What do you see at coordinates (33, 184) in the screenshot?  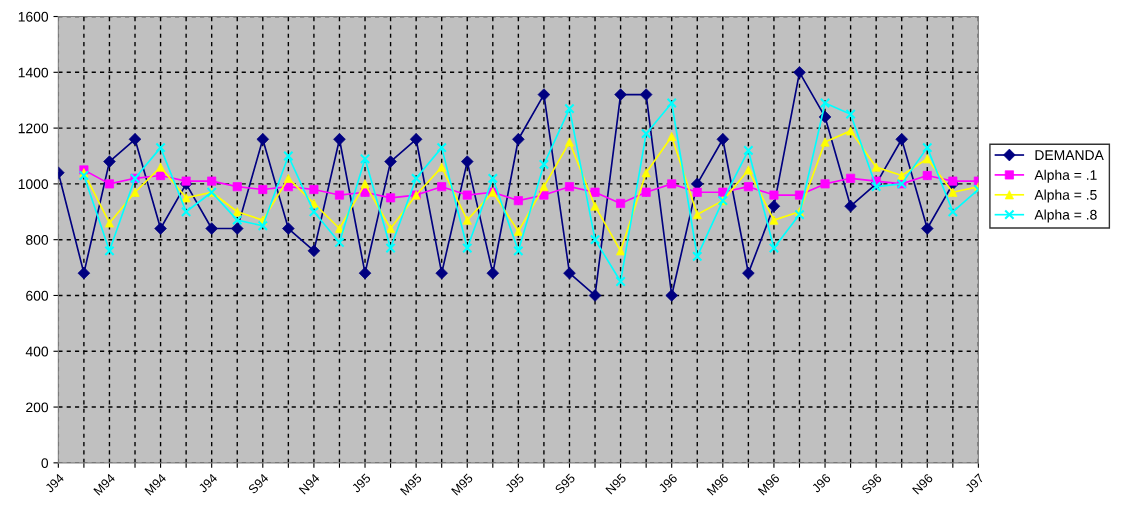 I see `y-tick-label: 1000` at bounding box center [33, 184].